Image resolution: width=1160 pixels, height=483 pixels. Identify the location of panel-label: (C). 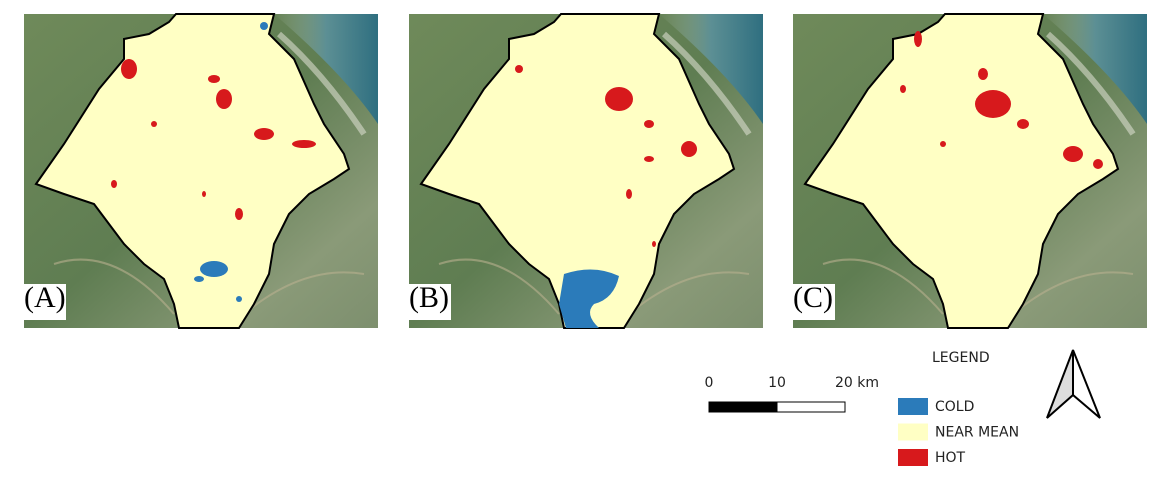
(813, 297).